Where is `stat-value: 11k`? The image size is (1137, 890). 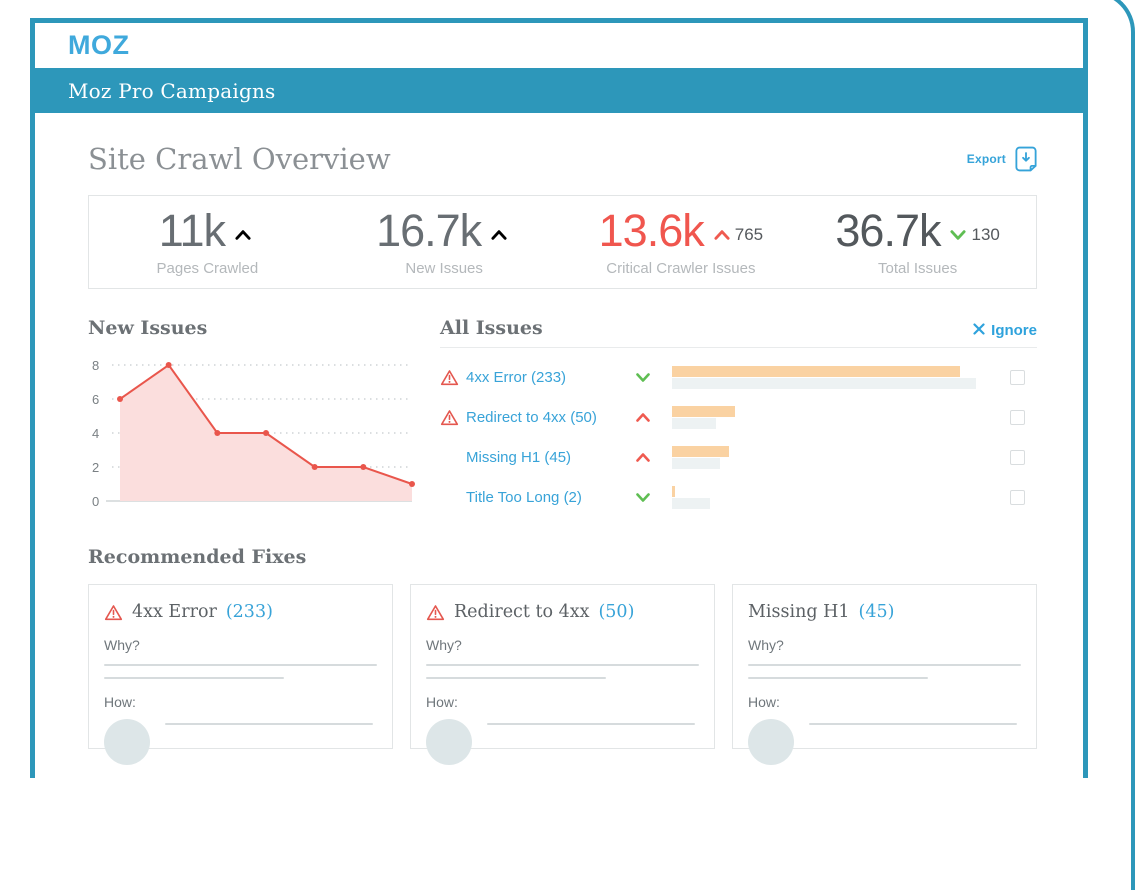 stat-value: 11k is located at coordinates (192, 230).